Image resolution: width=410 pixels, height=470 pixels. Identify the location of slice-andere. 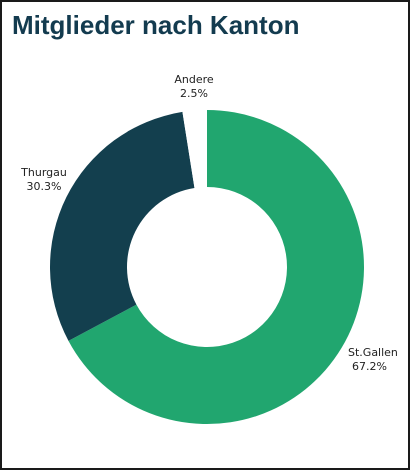
(194, 149).